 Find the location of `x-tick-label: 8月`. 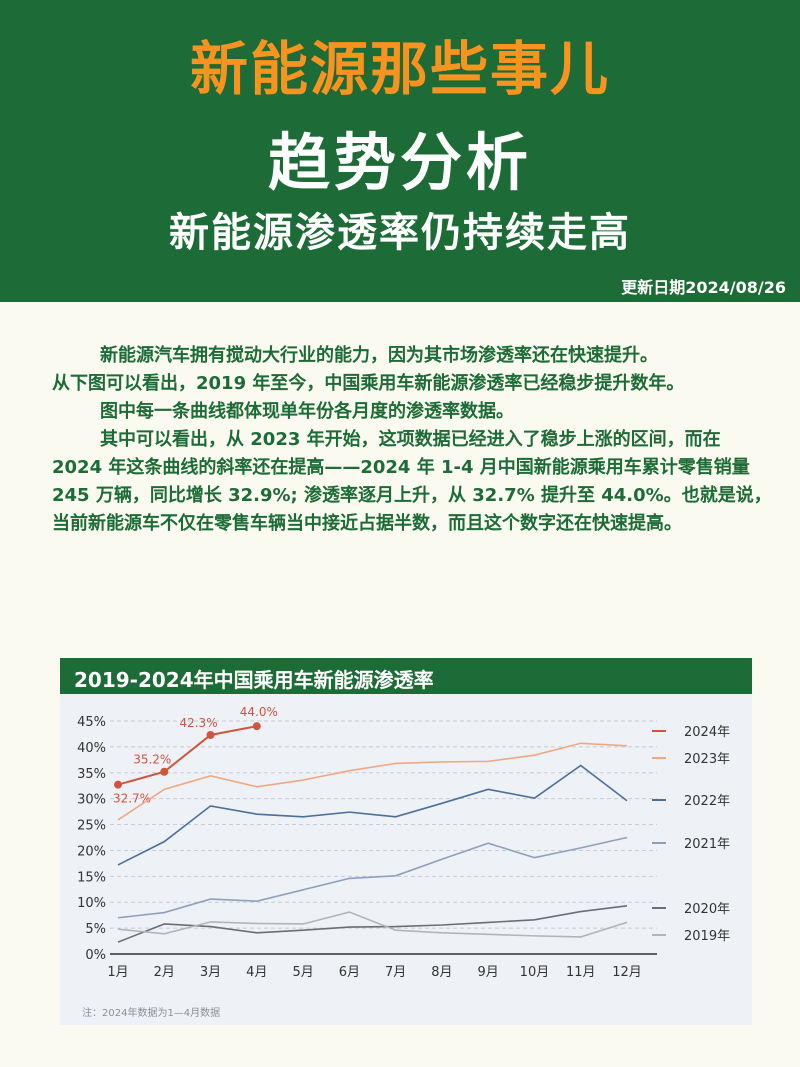

x-tick-label: 8月 is located at coordinates (441, 972).